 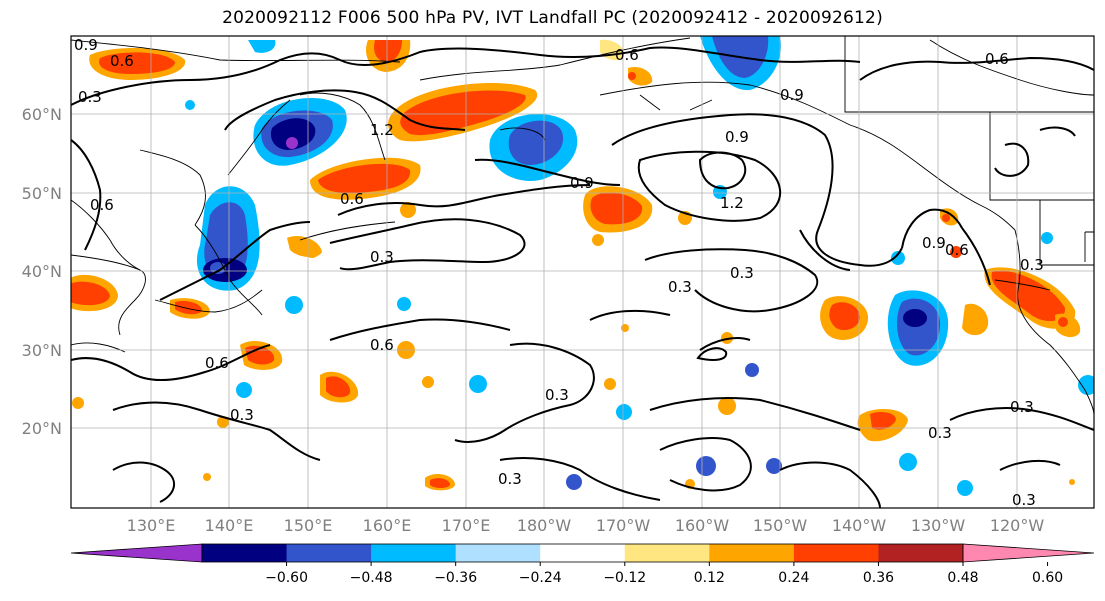 I want to click on lon-label: 120°W, so click(x=1017, y=525).